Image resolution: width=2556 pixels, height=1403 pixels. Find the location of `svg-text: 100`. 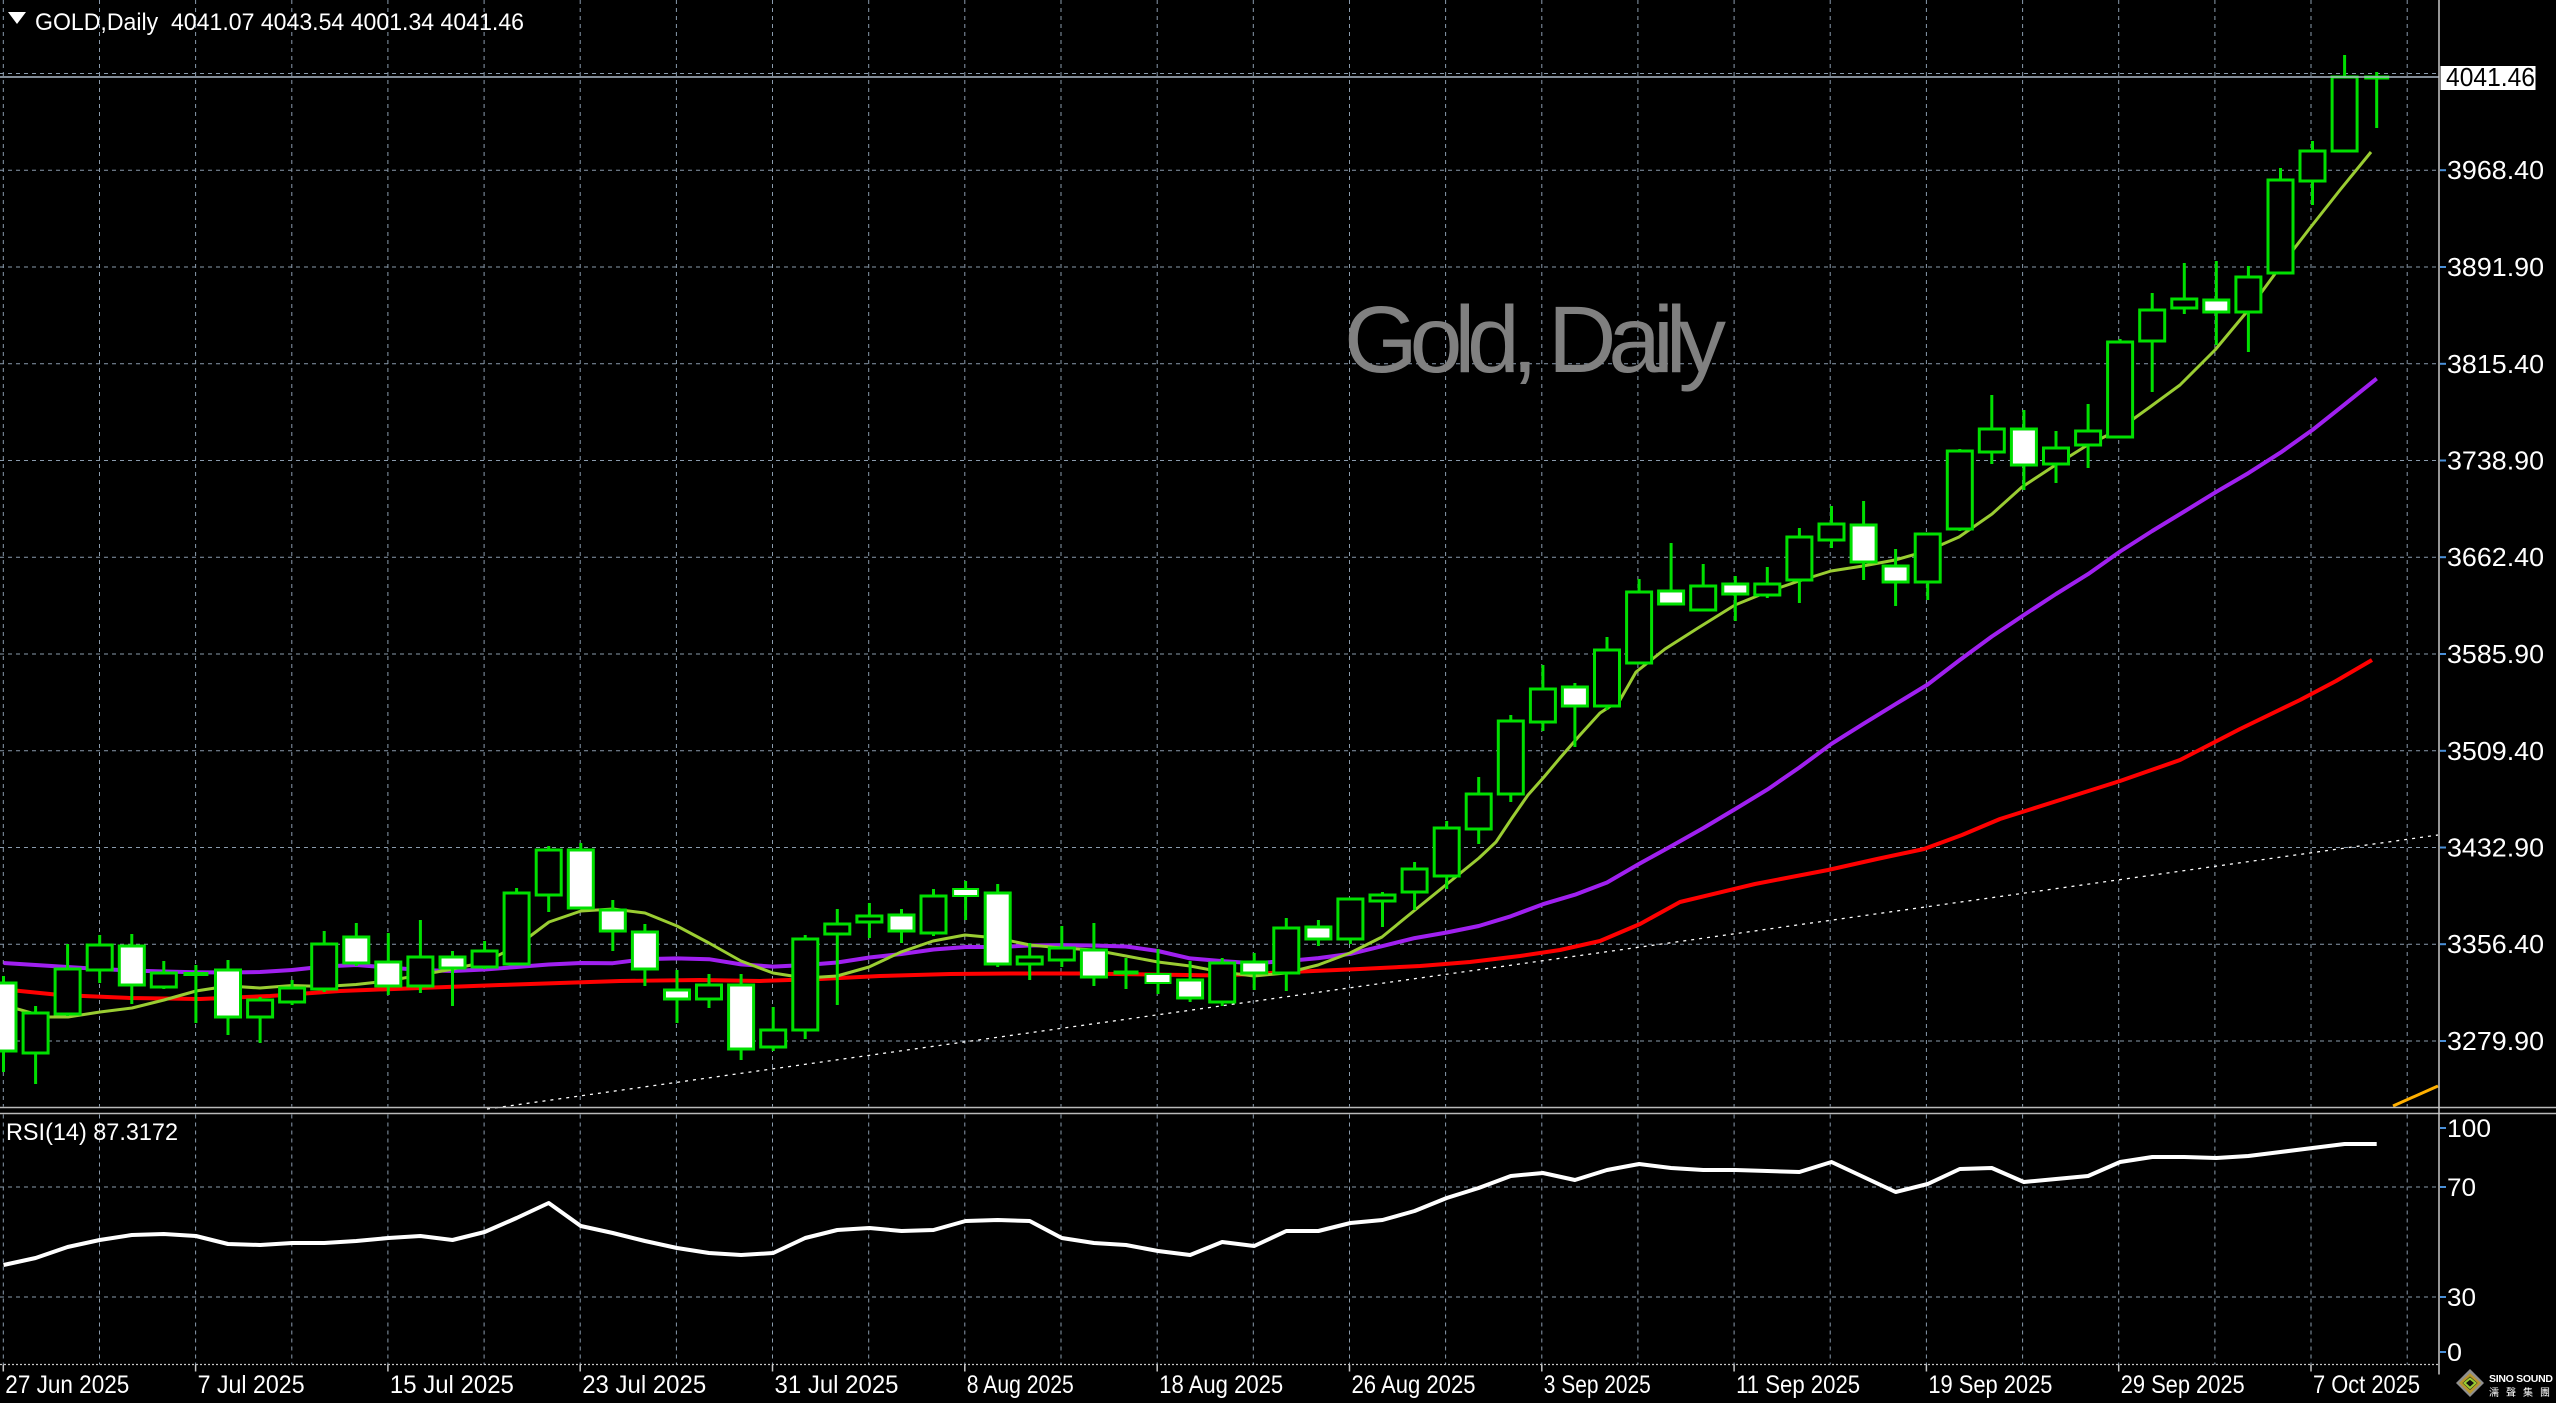

svg-text: 100 is located at coordinates (2469, 1129).